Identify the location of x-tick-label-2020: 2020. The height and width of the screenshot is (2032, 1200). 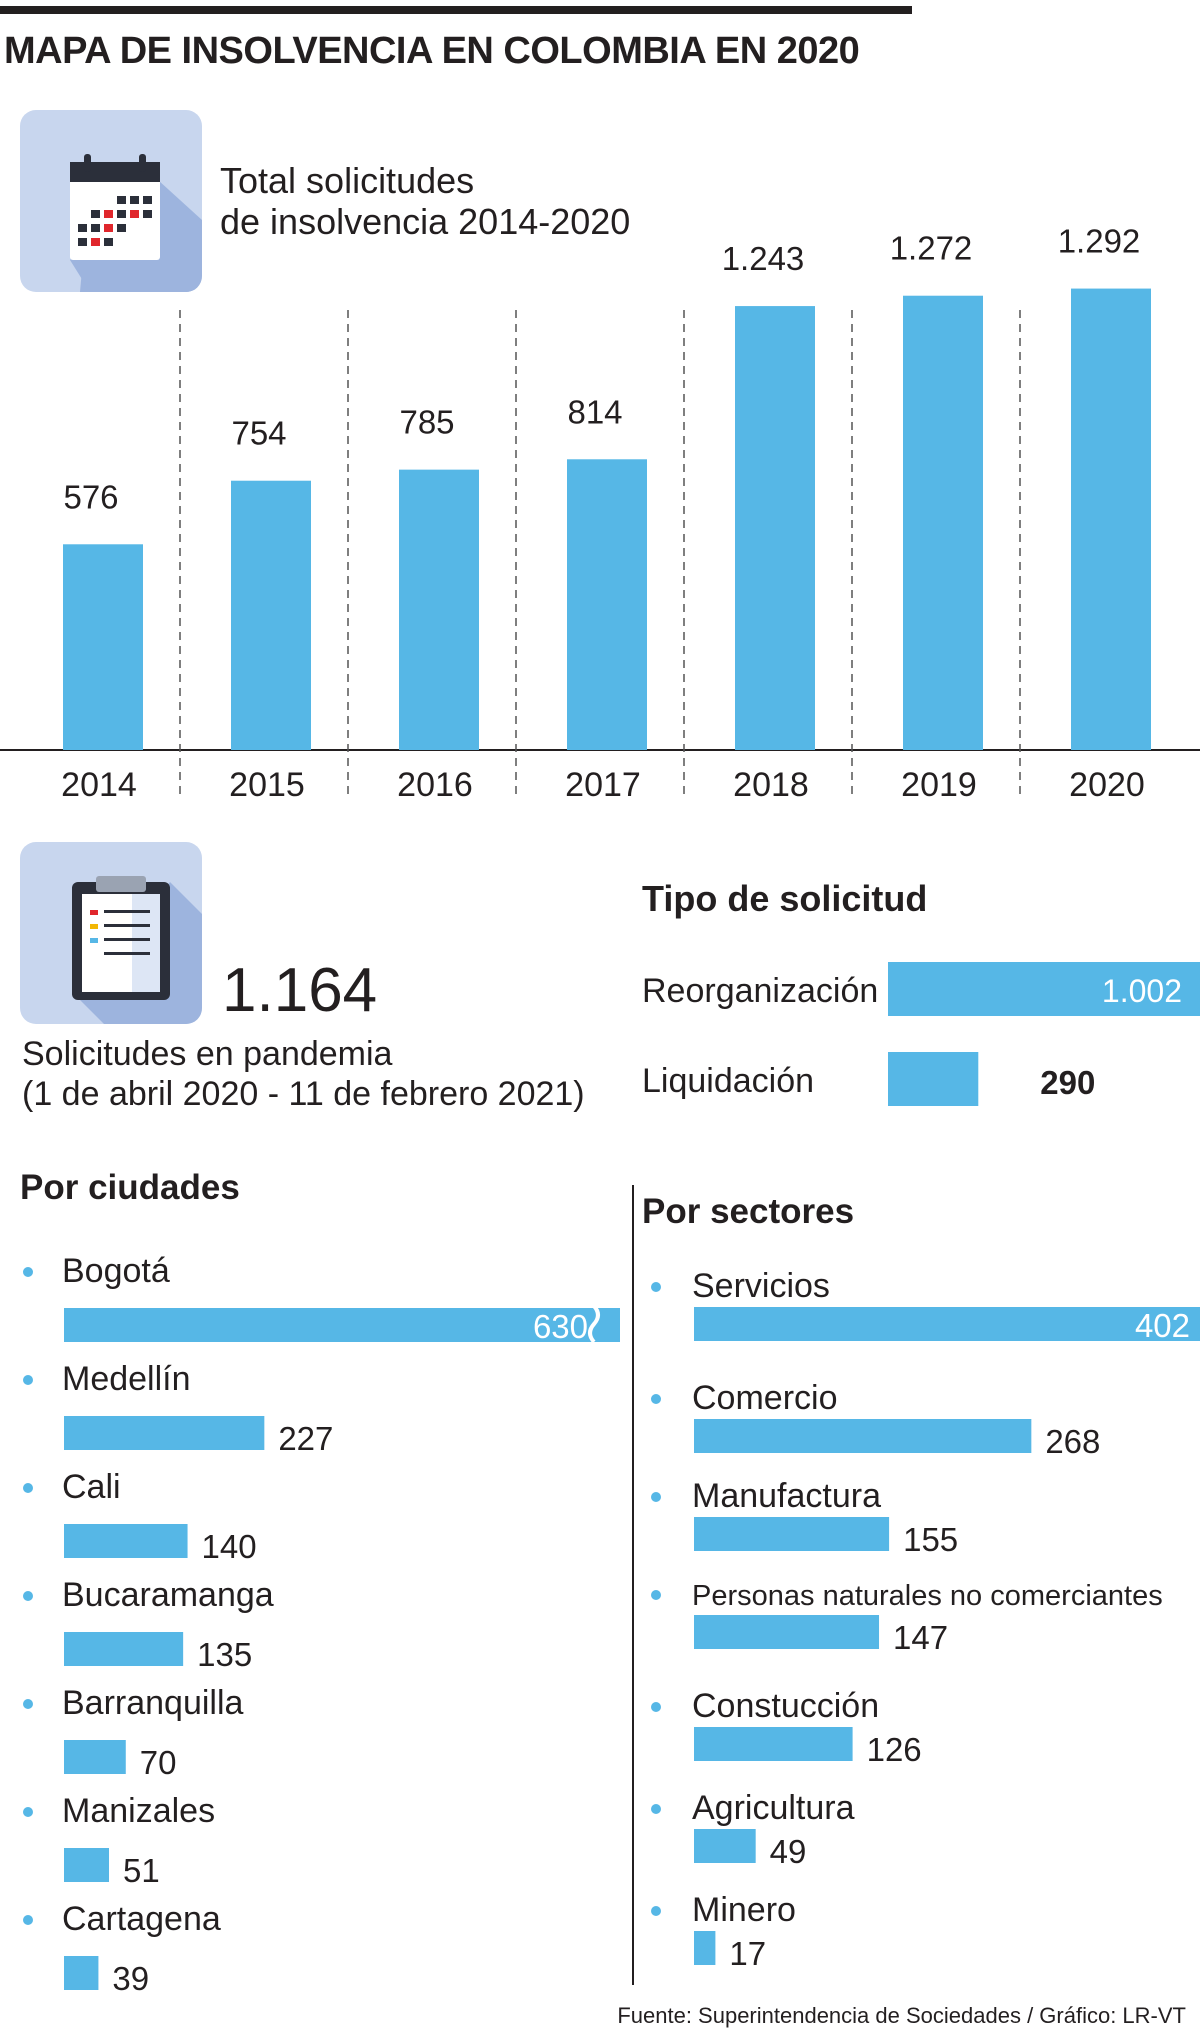
(1107, 785).